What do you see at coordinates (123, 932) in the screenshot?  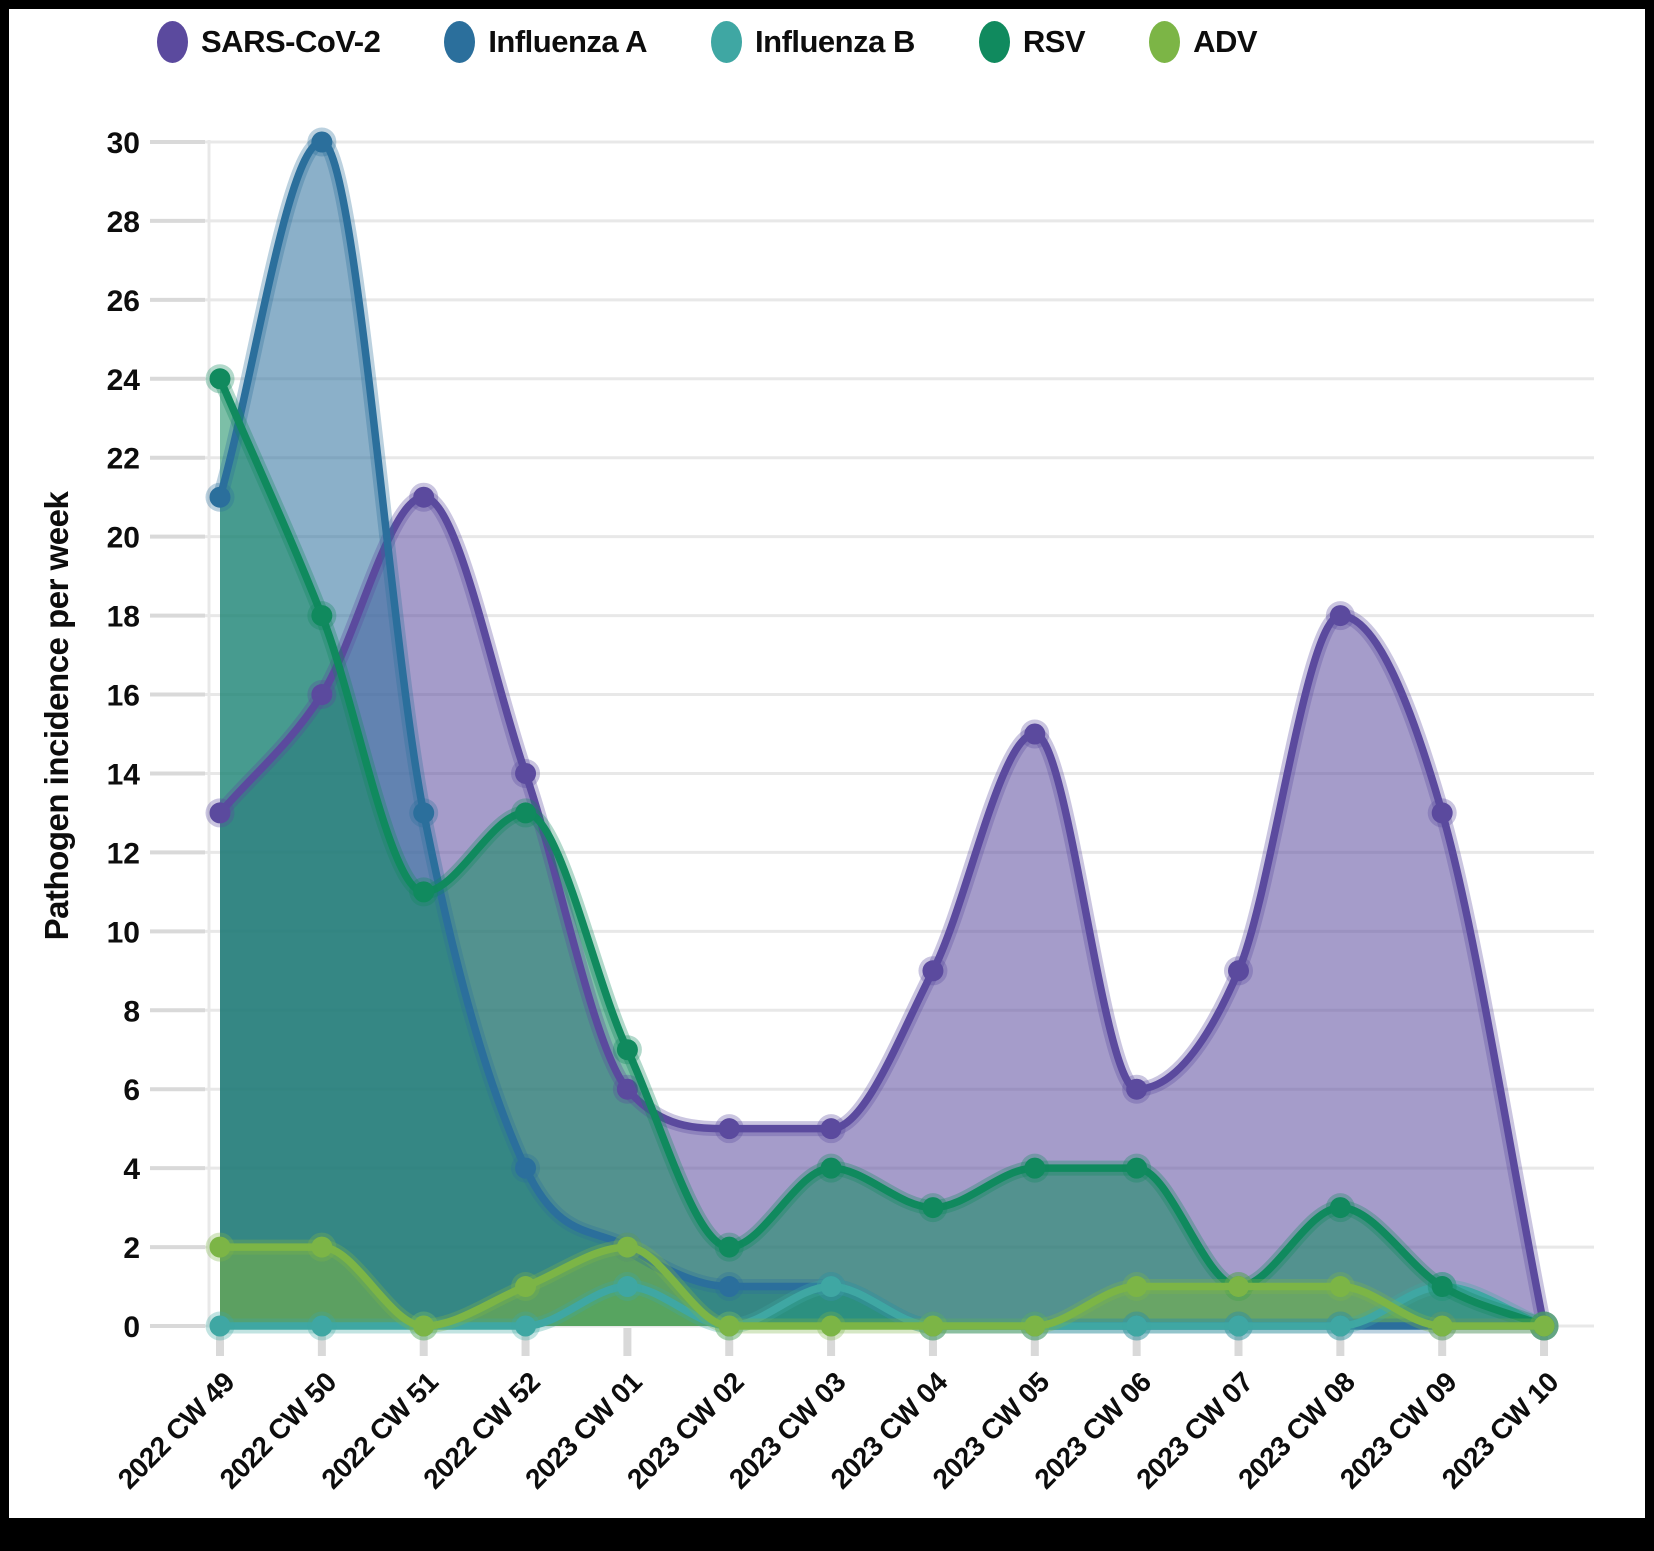 I see `y-tick-label: 10` at bounding box center [123, 932].